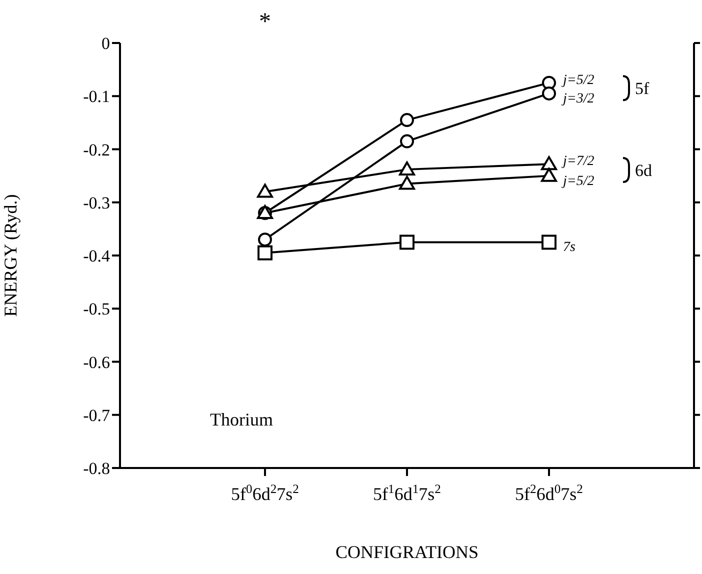  I want to click on x-tick-label: 5f$^{0}$6d$^{2}$7s$^{2}$, so click(265, 493).